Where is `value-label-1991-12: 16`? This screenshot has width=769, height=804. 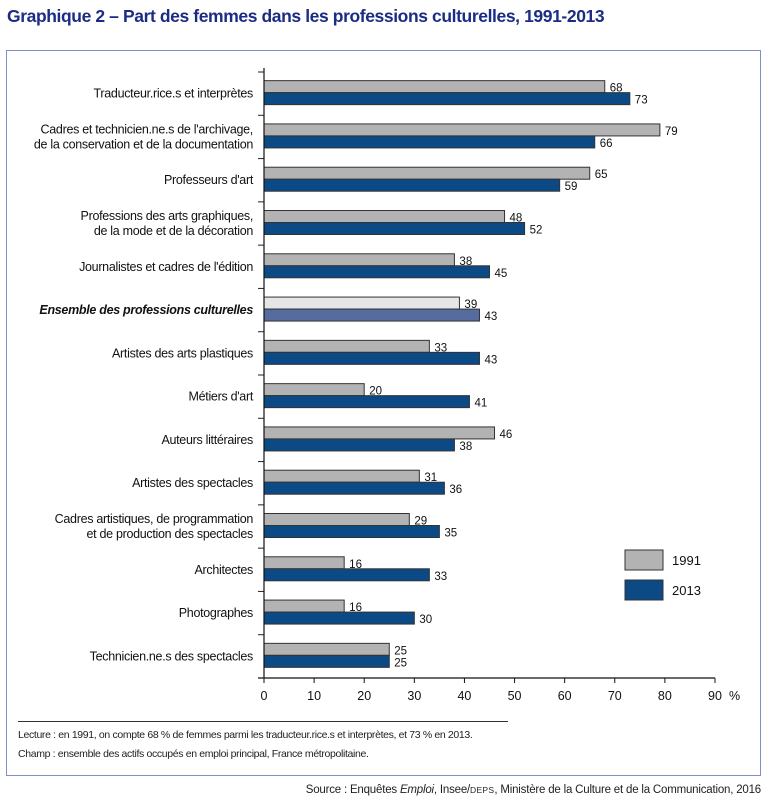 value-label-1991-12: 16 is located at coordinates (355, 608).